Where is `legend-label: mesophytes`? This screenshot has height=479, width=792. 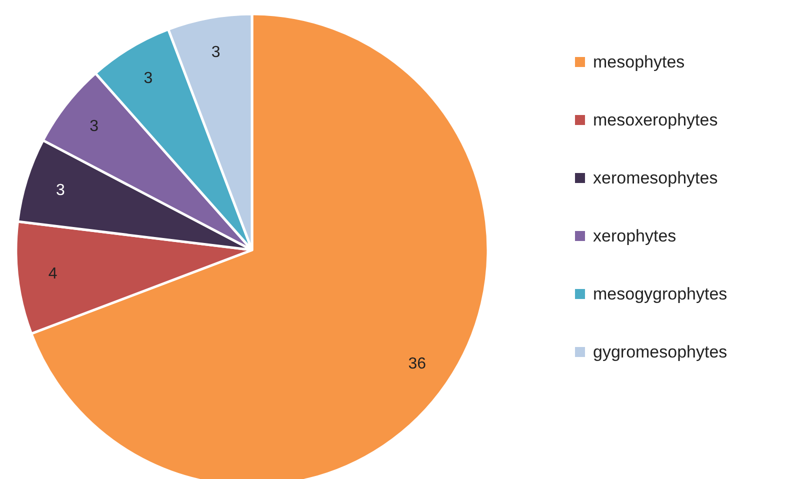
legend-label: mesophytes is located at coordinates (639, 62).